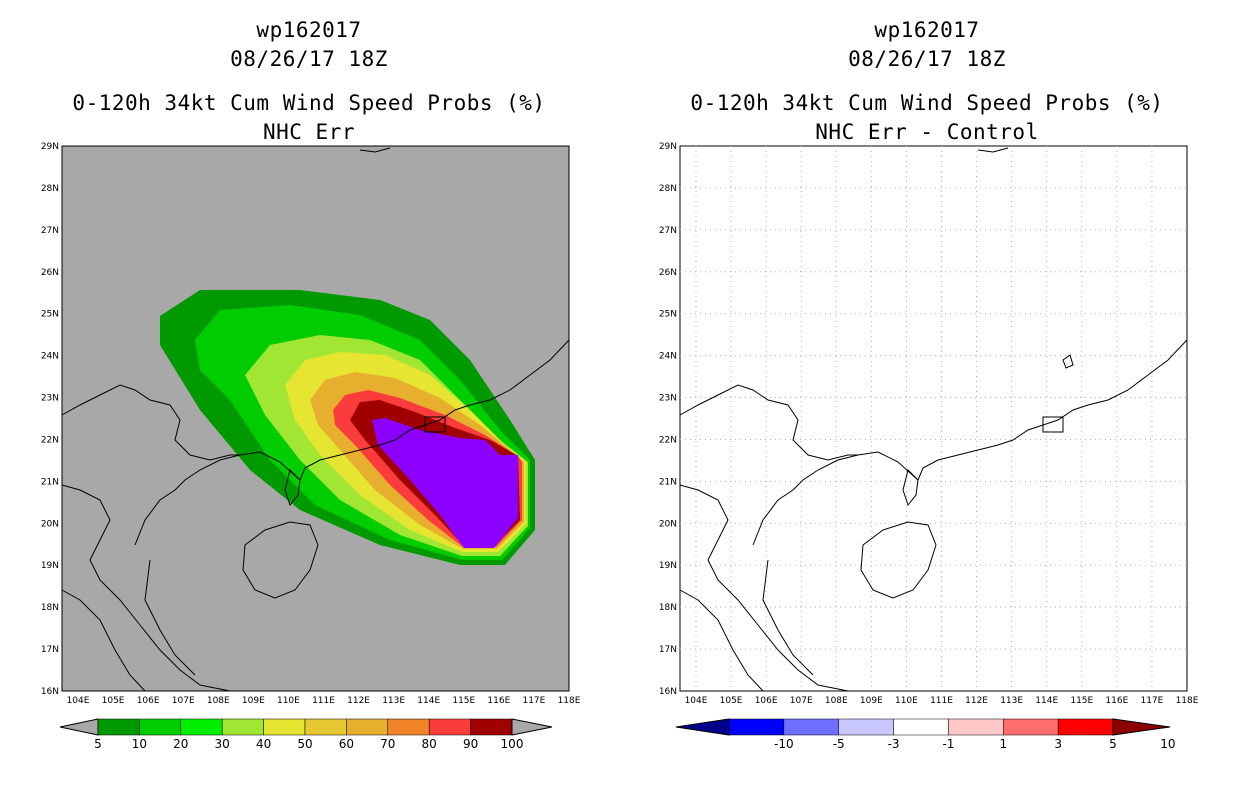 The height and width of the screenshot is (800, 1236). What do you see at coordinates (304, 744) in the screenshot?
I see `colorbar-label: 50` at bounding box center [304, 744].